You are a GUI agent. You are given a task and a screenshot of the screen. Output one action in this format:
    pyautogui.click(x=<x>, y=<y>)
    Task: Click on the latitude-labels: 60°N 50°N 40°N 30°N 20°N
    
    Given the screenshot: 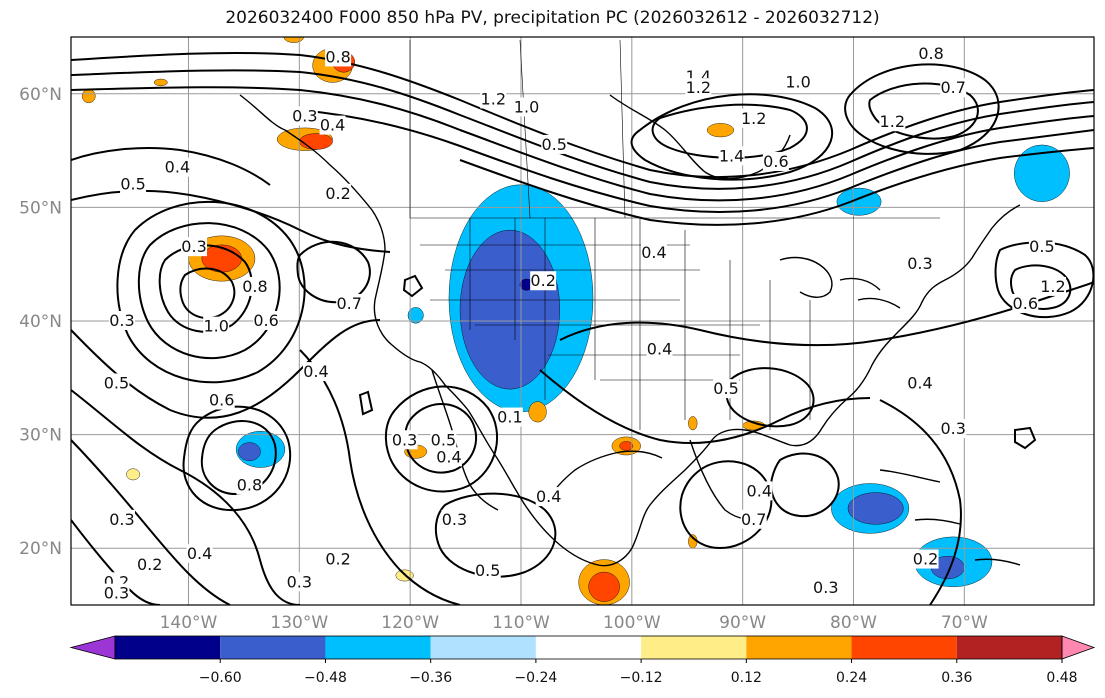 What is the action you would take?
    pyautogui.click(x=40, y=322)
    